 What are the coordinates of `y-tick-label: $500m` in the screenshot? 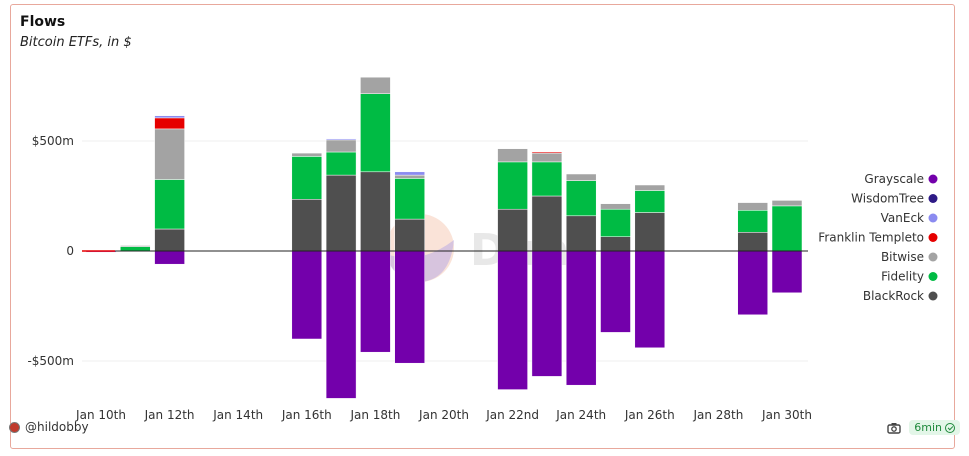 It's located at (53, 141).